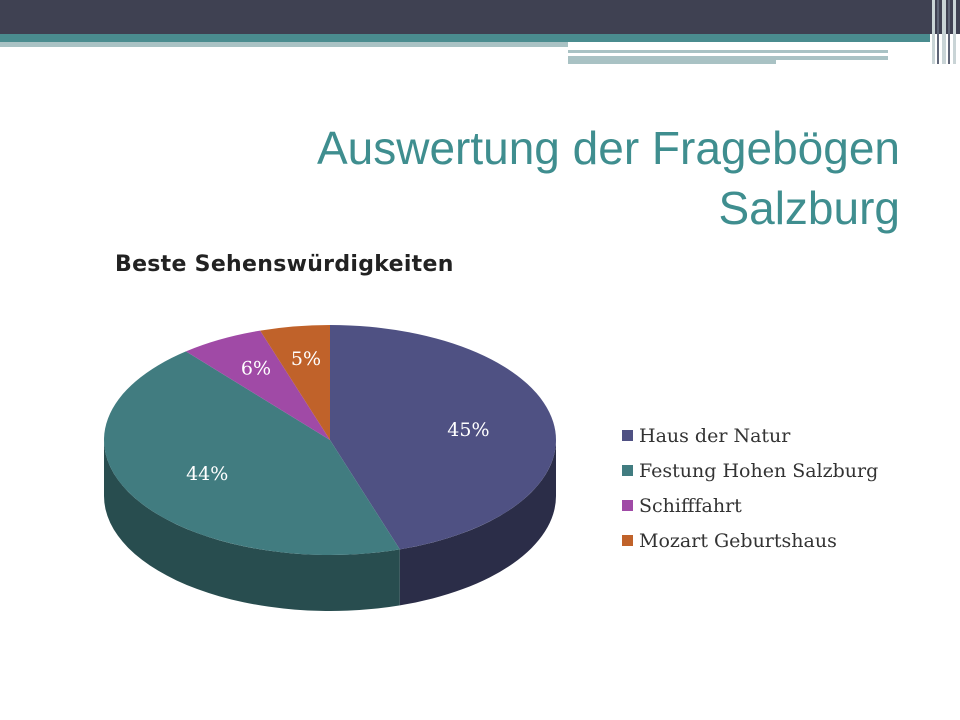 This screenshot has height=720, width=960. Describe the element at coordinates (284, 264) in the screenshot. I see `chart-title: Beste Sehenswürdigkeiten` at that location.